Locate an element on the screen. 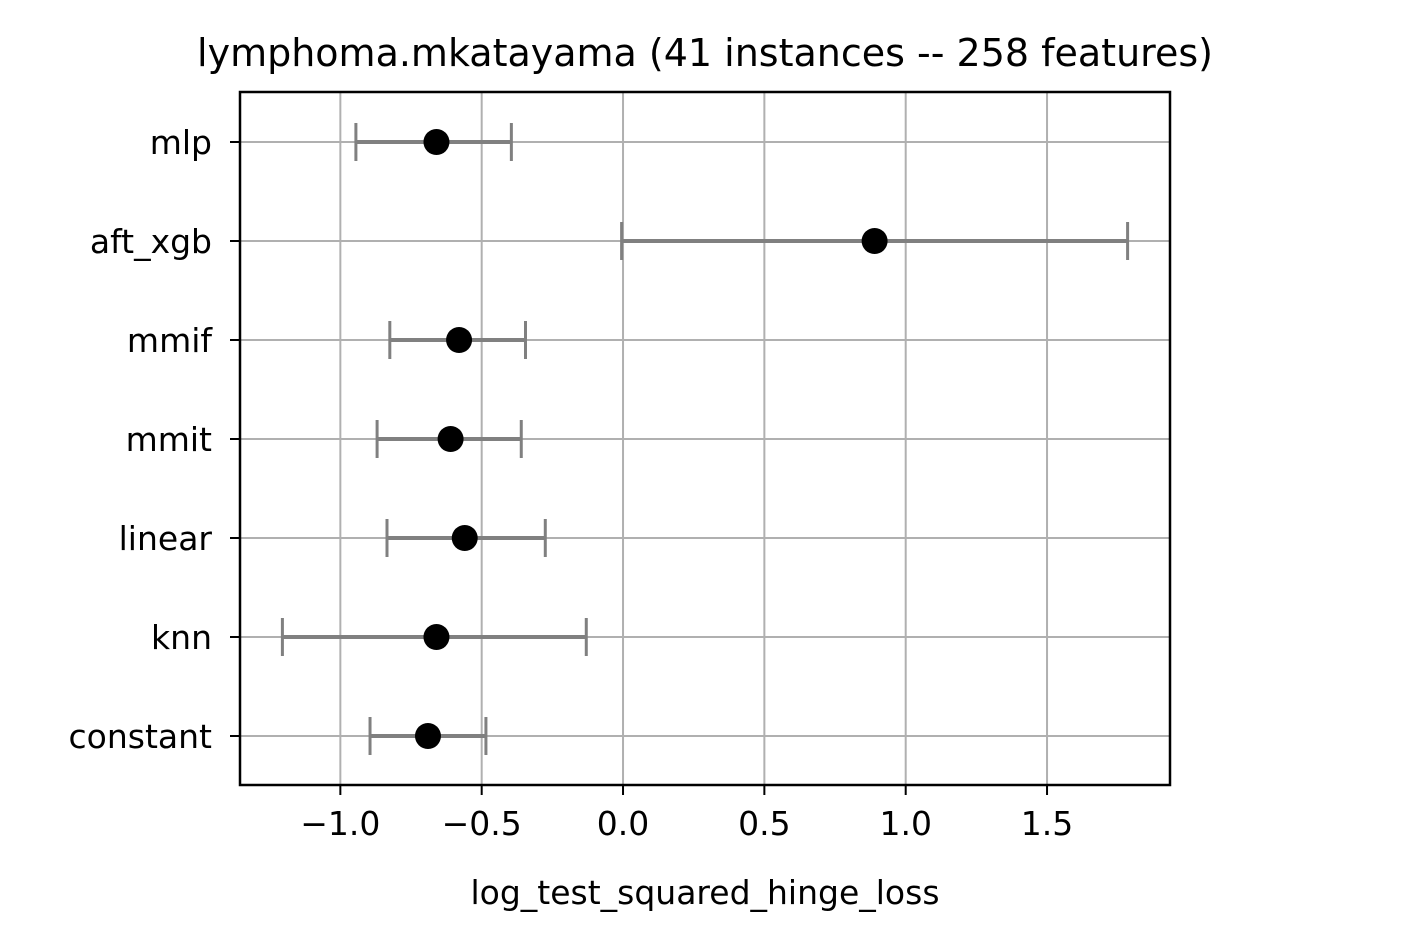 The image size is (1403, 946). y-tick-label: mmif is located at coordinates (170, 340).